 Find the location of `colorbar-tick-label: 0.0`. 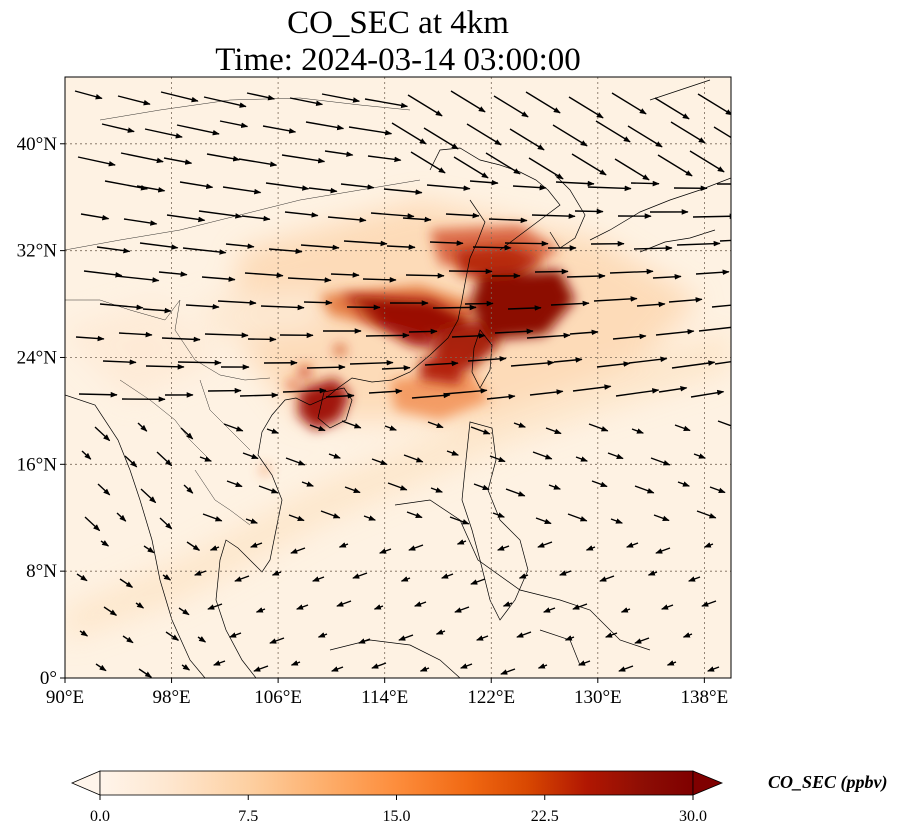

colorbar-tick-label: 0.0 is located at coordinates (100, 816).